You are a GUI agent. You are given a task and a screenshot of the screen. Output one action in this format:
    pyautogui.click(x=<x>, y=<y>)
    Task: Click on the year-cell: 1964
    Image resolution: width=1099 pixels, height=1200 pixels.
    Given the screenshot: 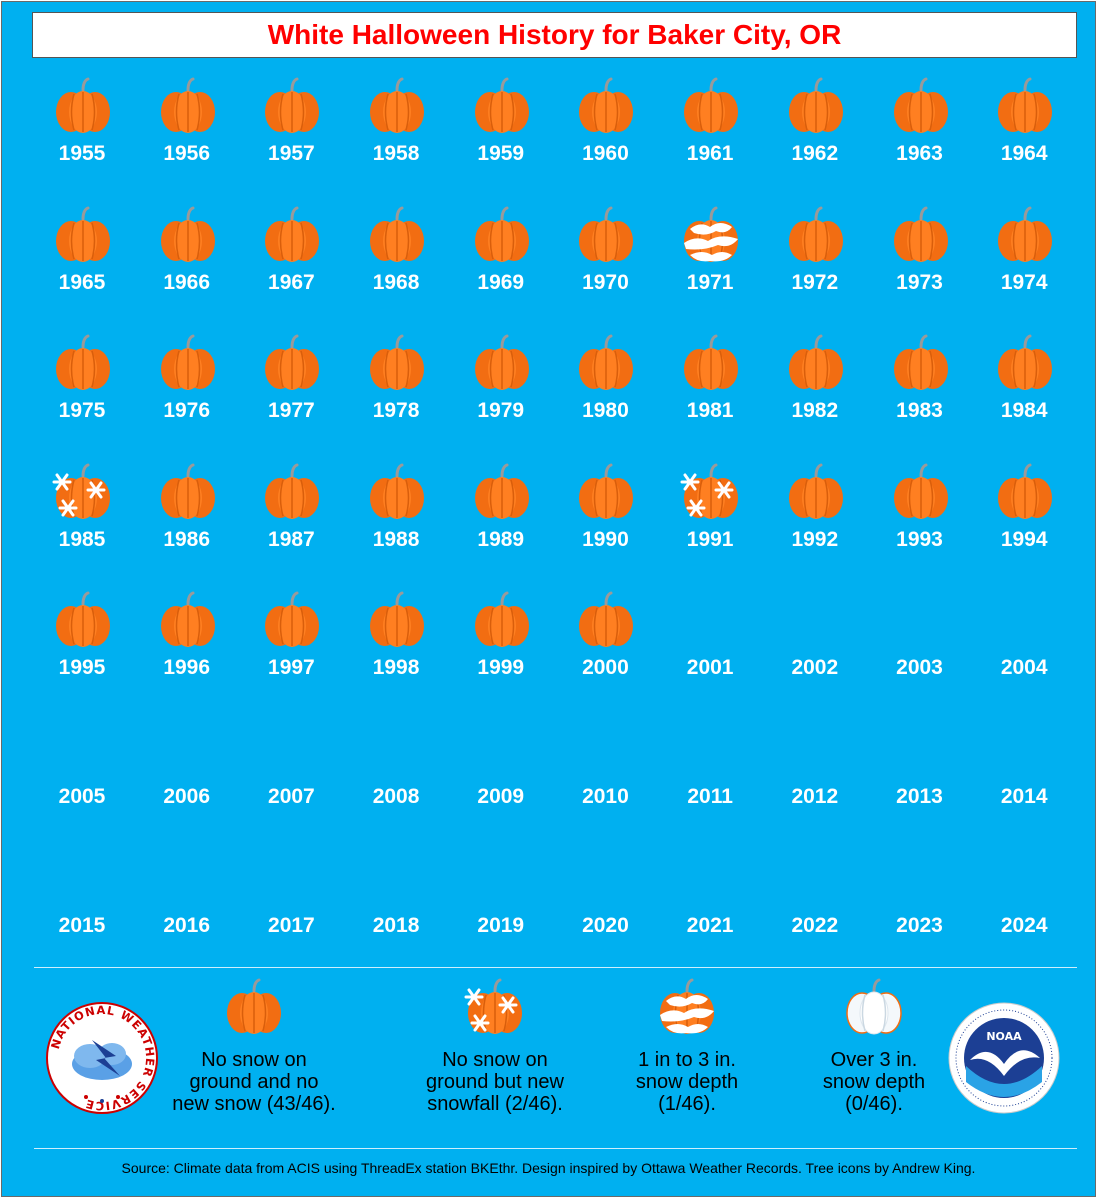 What is the action you would take?
    pyautogui.click(x=1024, y=136)
    